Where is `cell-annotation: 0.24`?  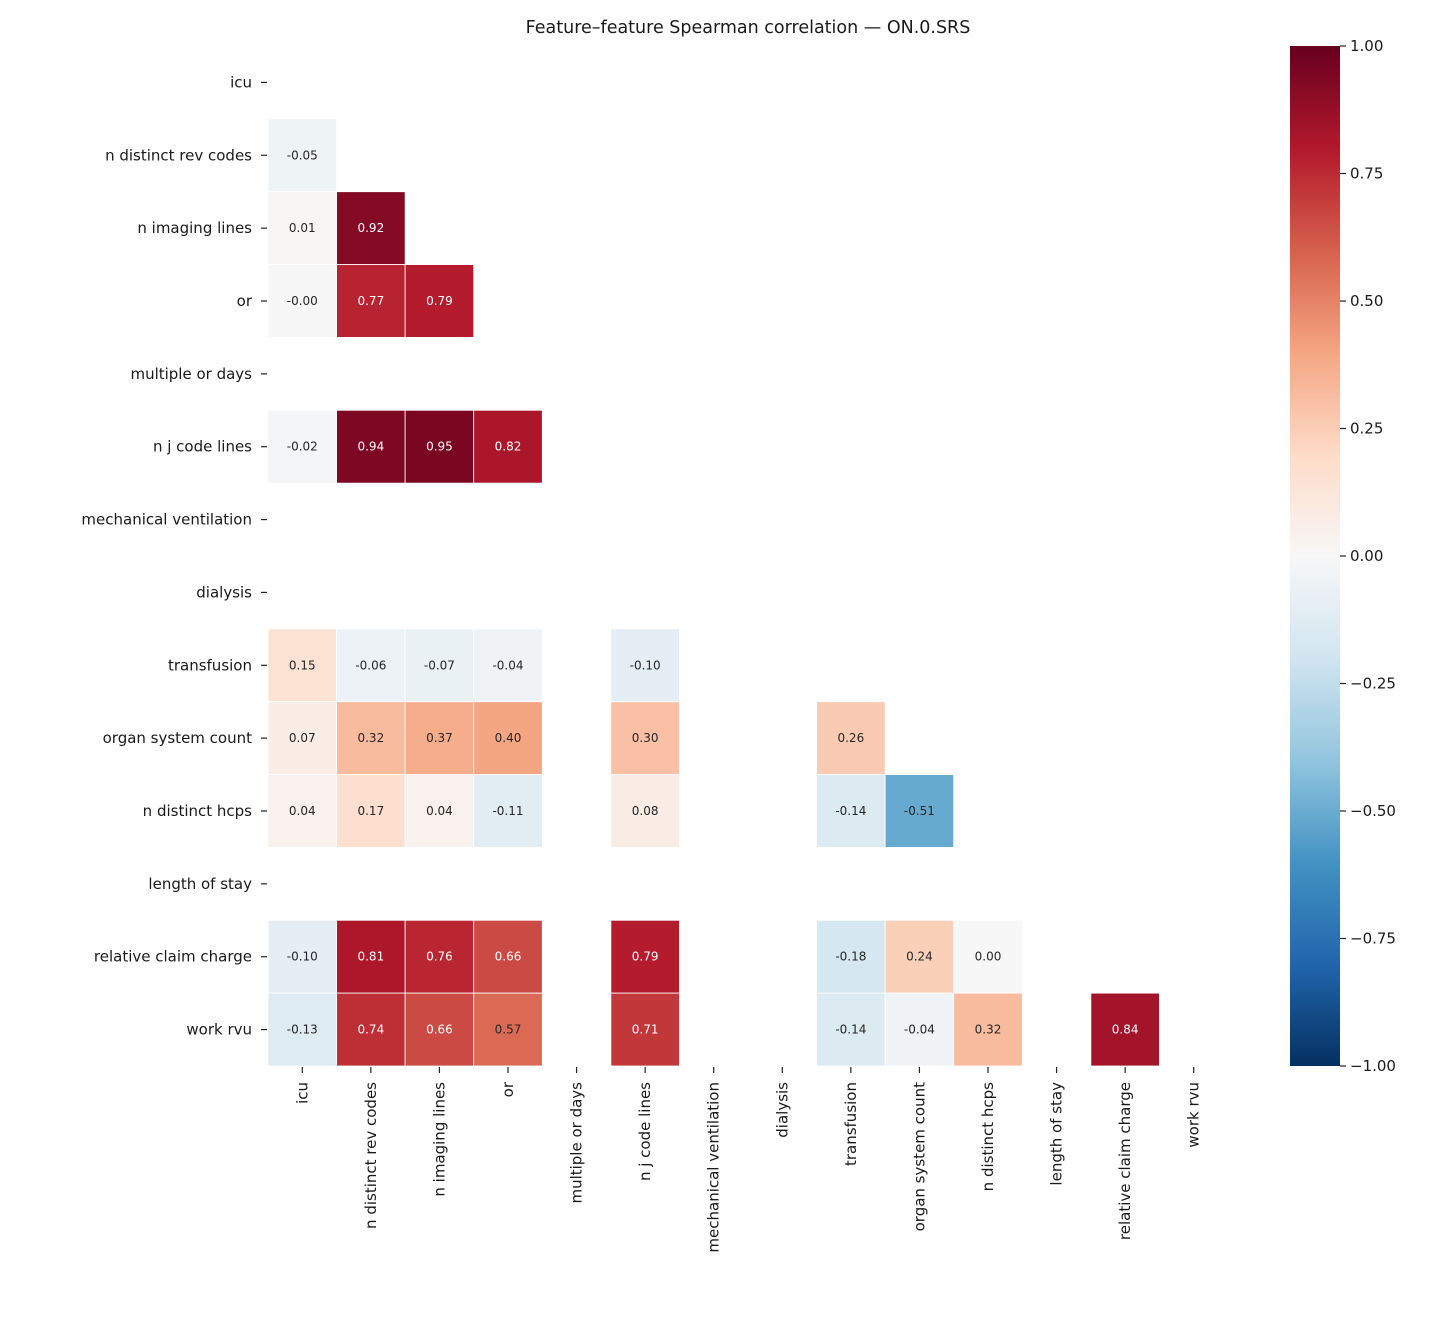 cell-annotation: 0.24 is located at coordinates (919, 957).